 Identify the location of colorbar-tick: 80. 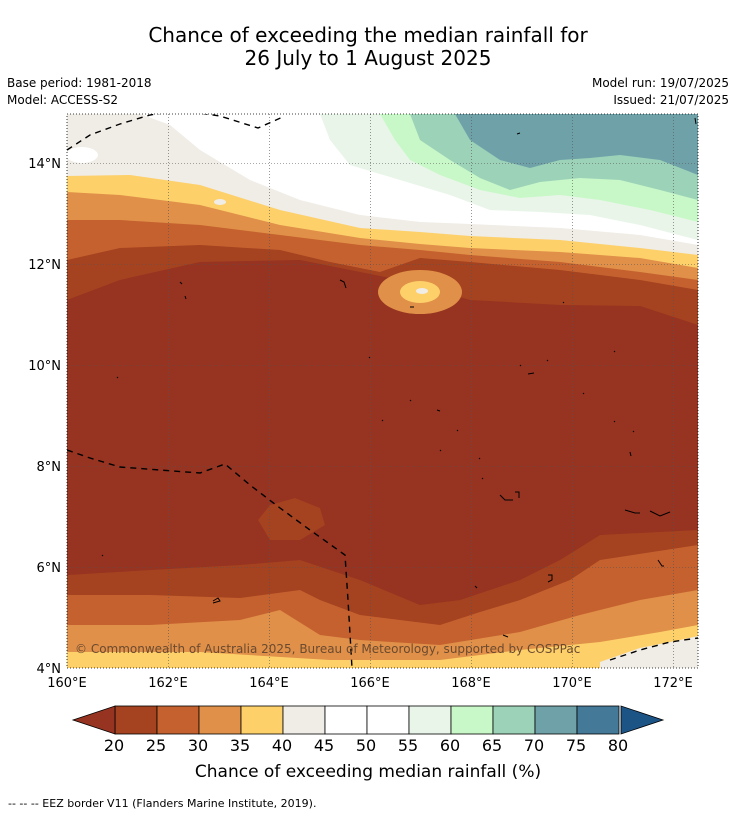
(618, 745).